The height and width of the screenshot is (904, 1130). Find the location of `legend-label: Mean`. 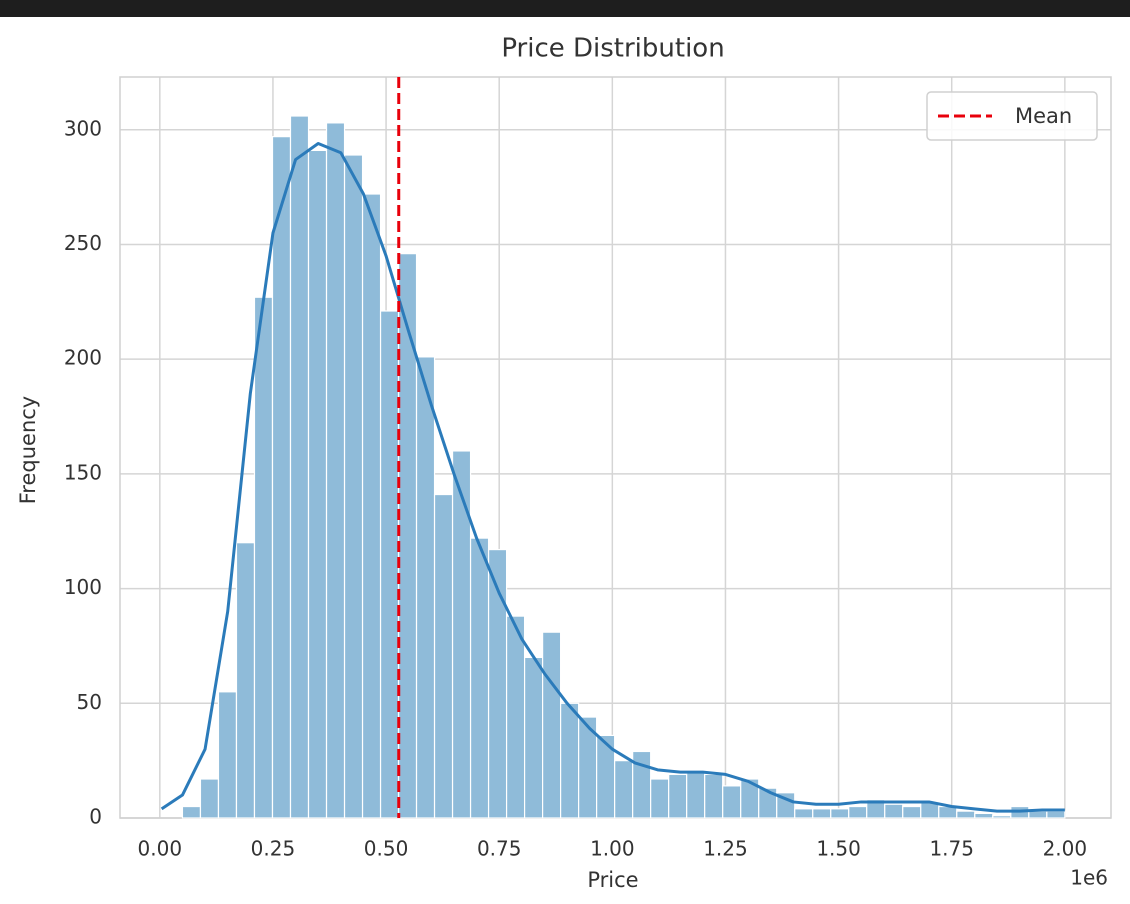

legend-label: Mean is located at coordinates (1043, 116).